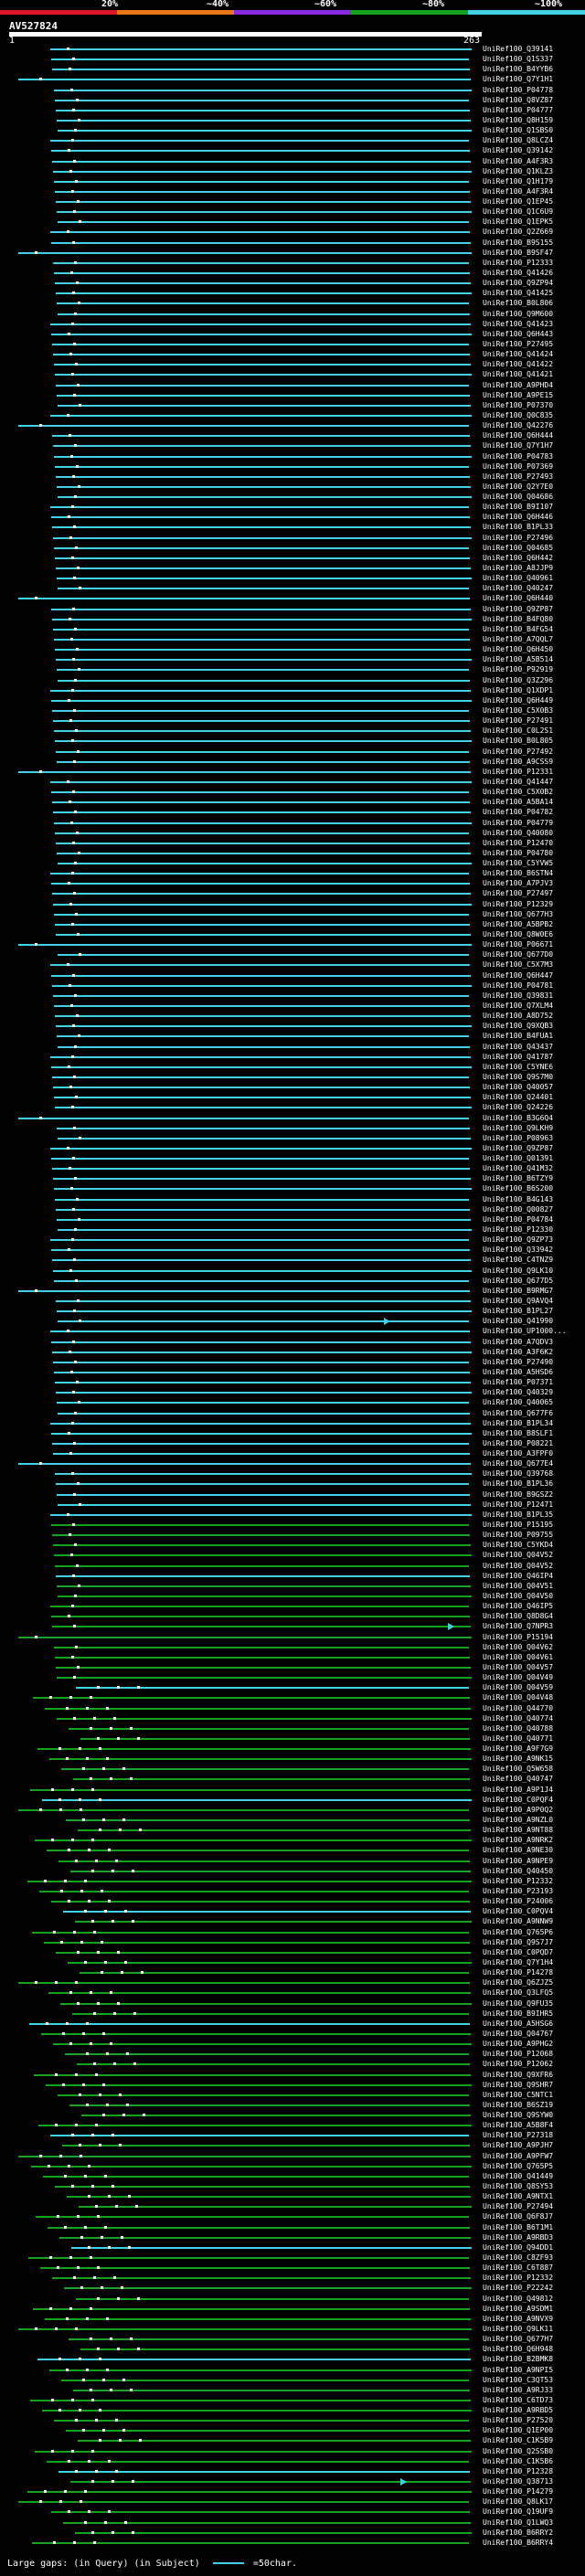  Describe the element at coordinates (518, 253) in the screenshot. I see `hit-label: UniRef100_B9SF47` at that location.